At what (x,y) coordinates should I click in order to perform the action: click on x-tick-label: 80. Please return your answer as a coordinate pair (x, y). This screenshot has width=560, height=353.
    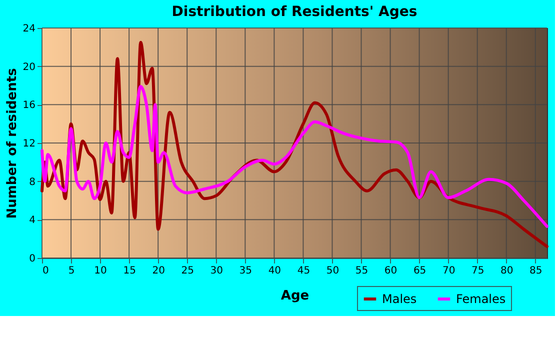
    Looking at the image, I should click on (507, 271).